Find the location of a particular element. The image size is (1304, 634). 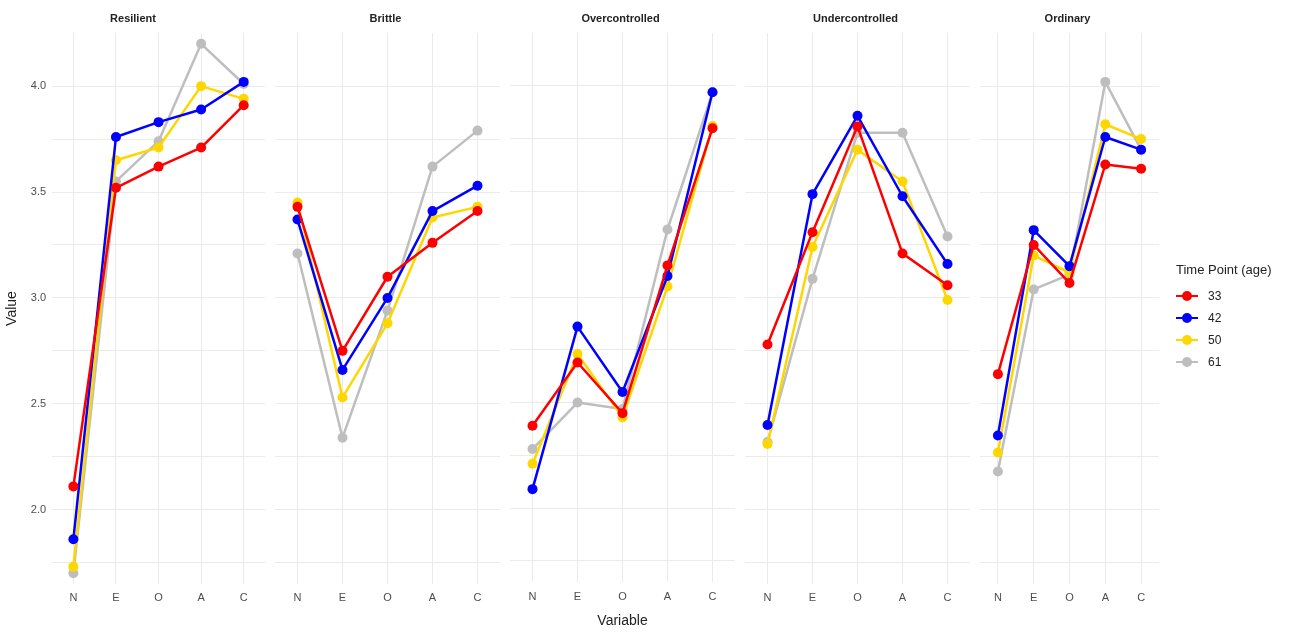

y-tick-label: 4.0 is located at coordinates (38, 85).